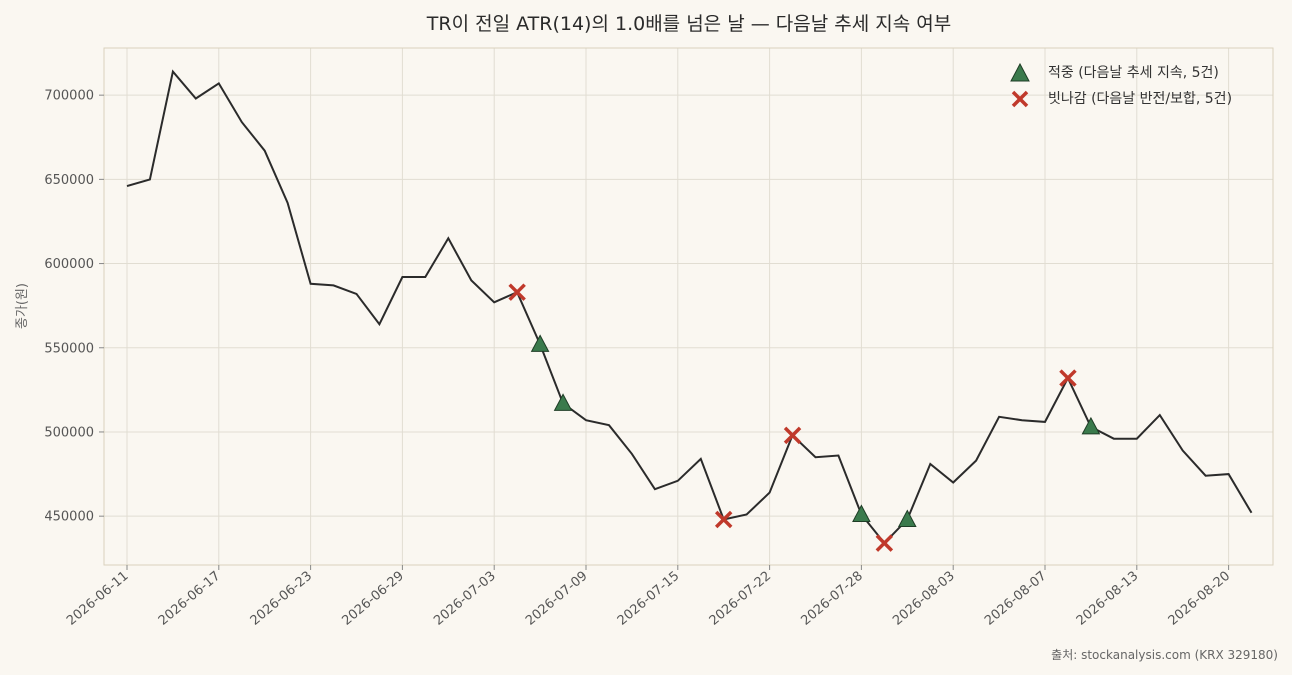 The height and width of the screenshot is (675, 1292). I want to click on y-tick-label: 500000, so click(69, 432).